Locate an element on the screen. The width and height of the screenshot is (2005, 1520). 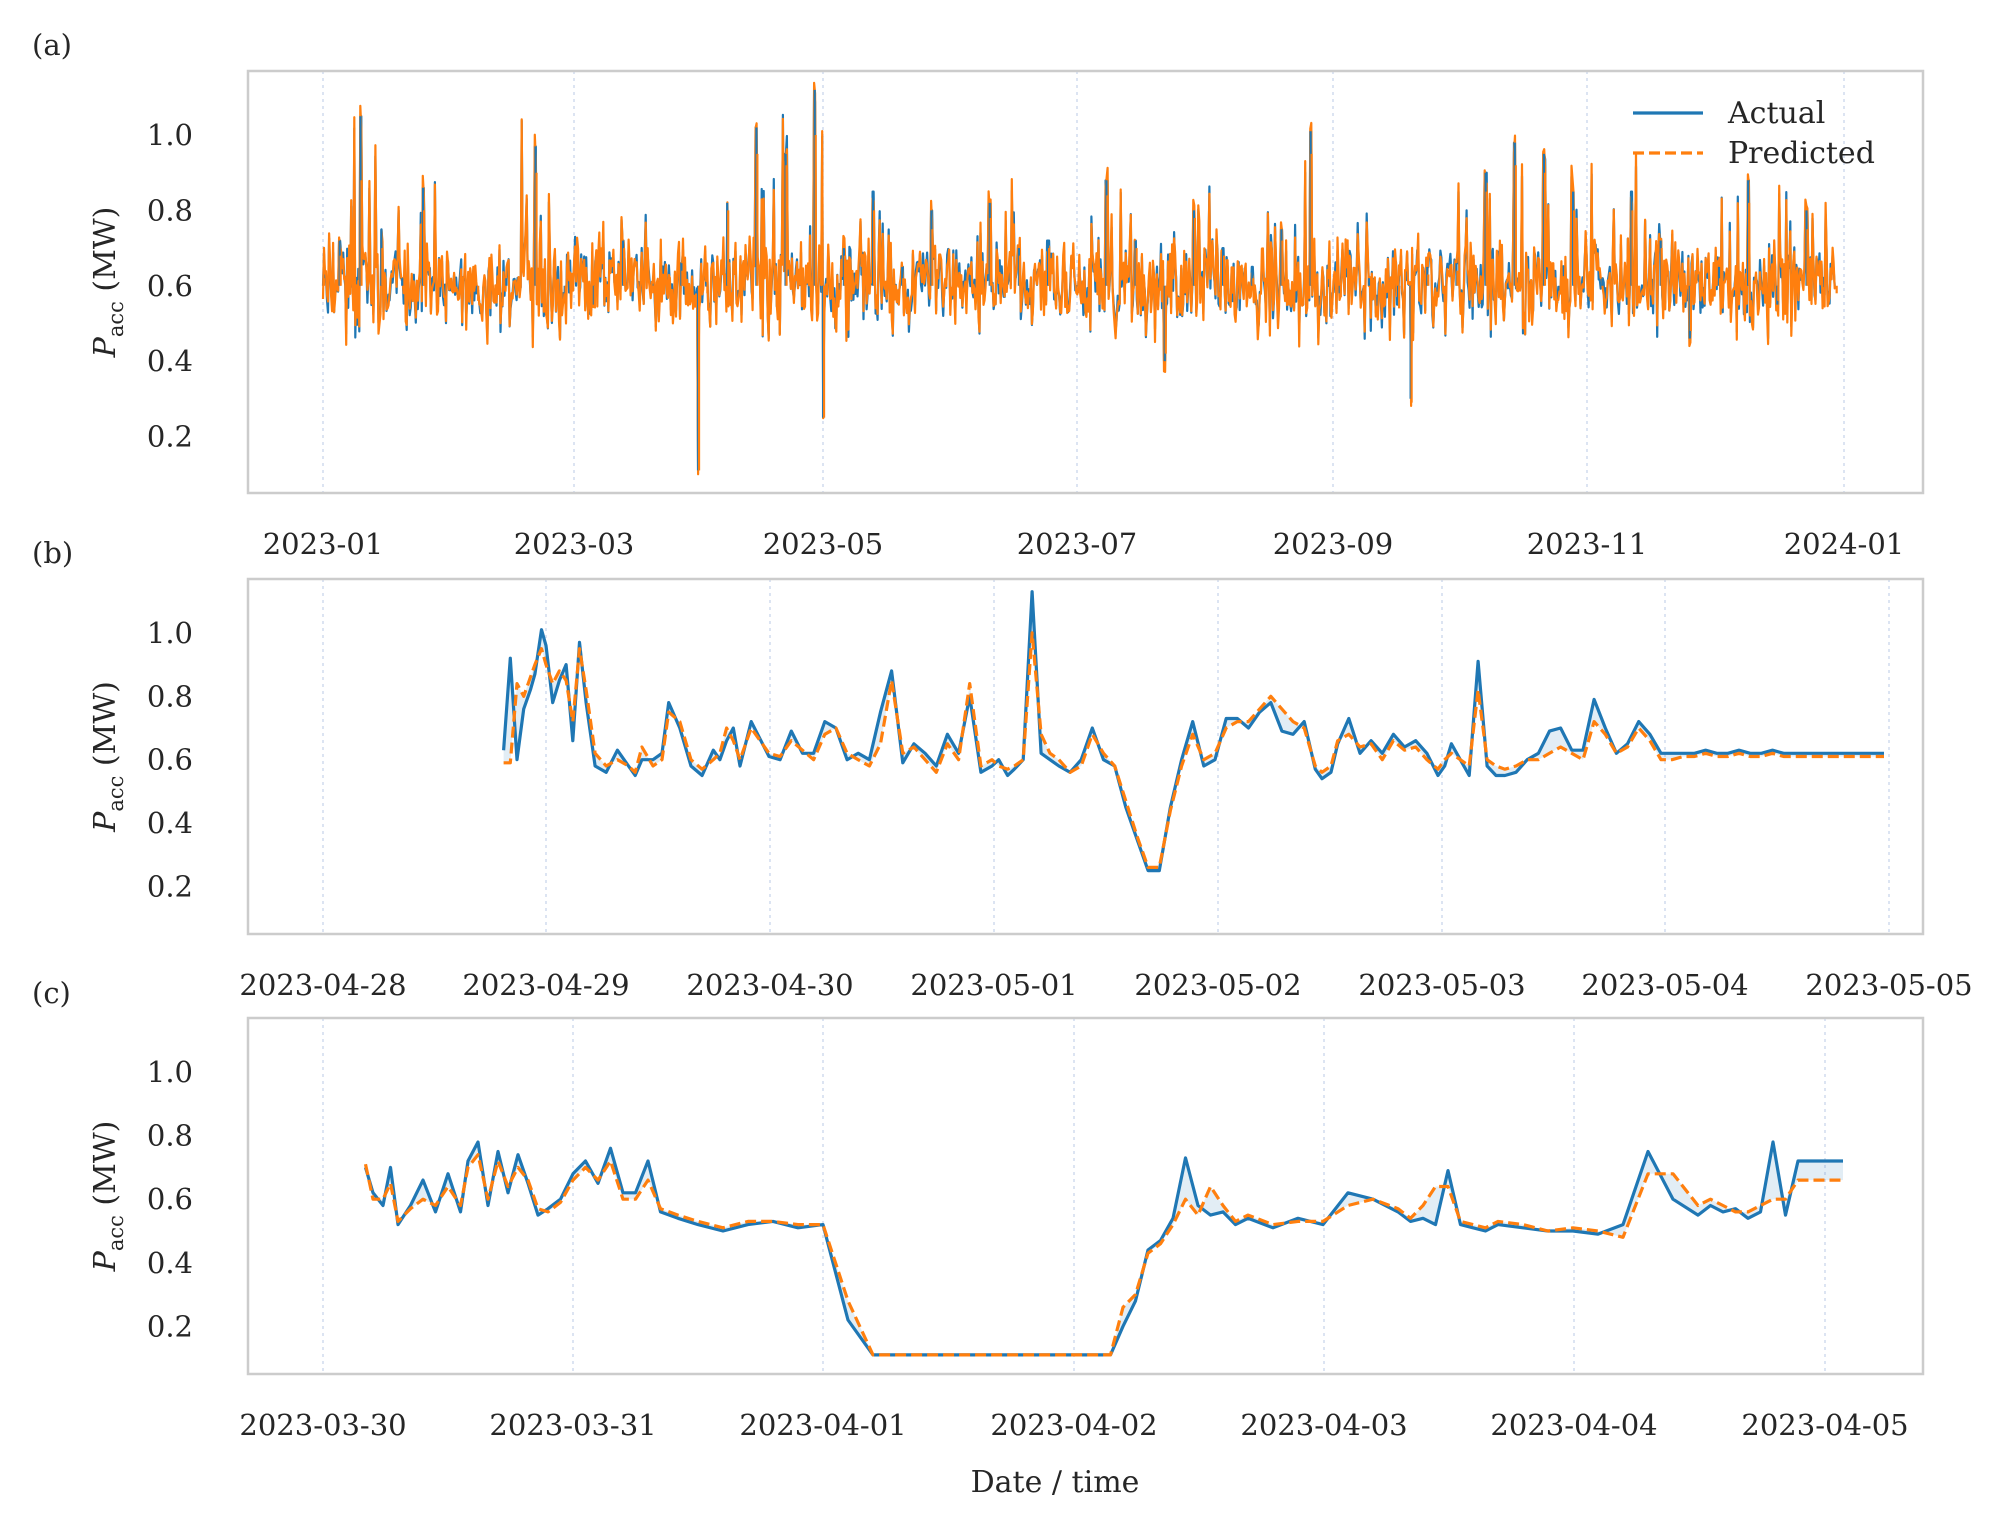
x-tick-label: 2023-04-28 is located at coordinates (322, 985).